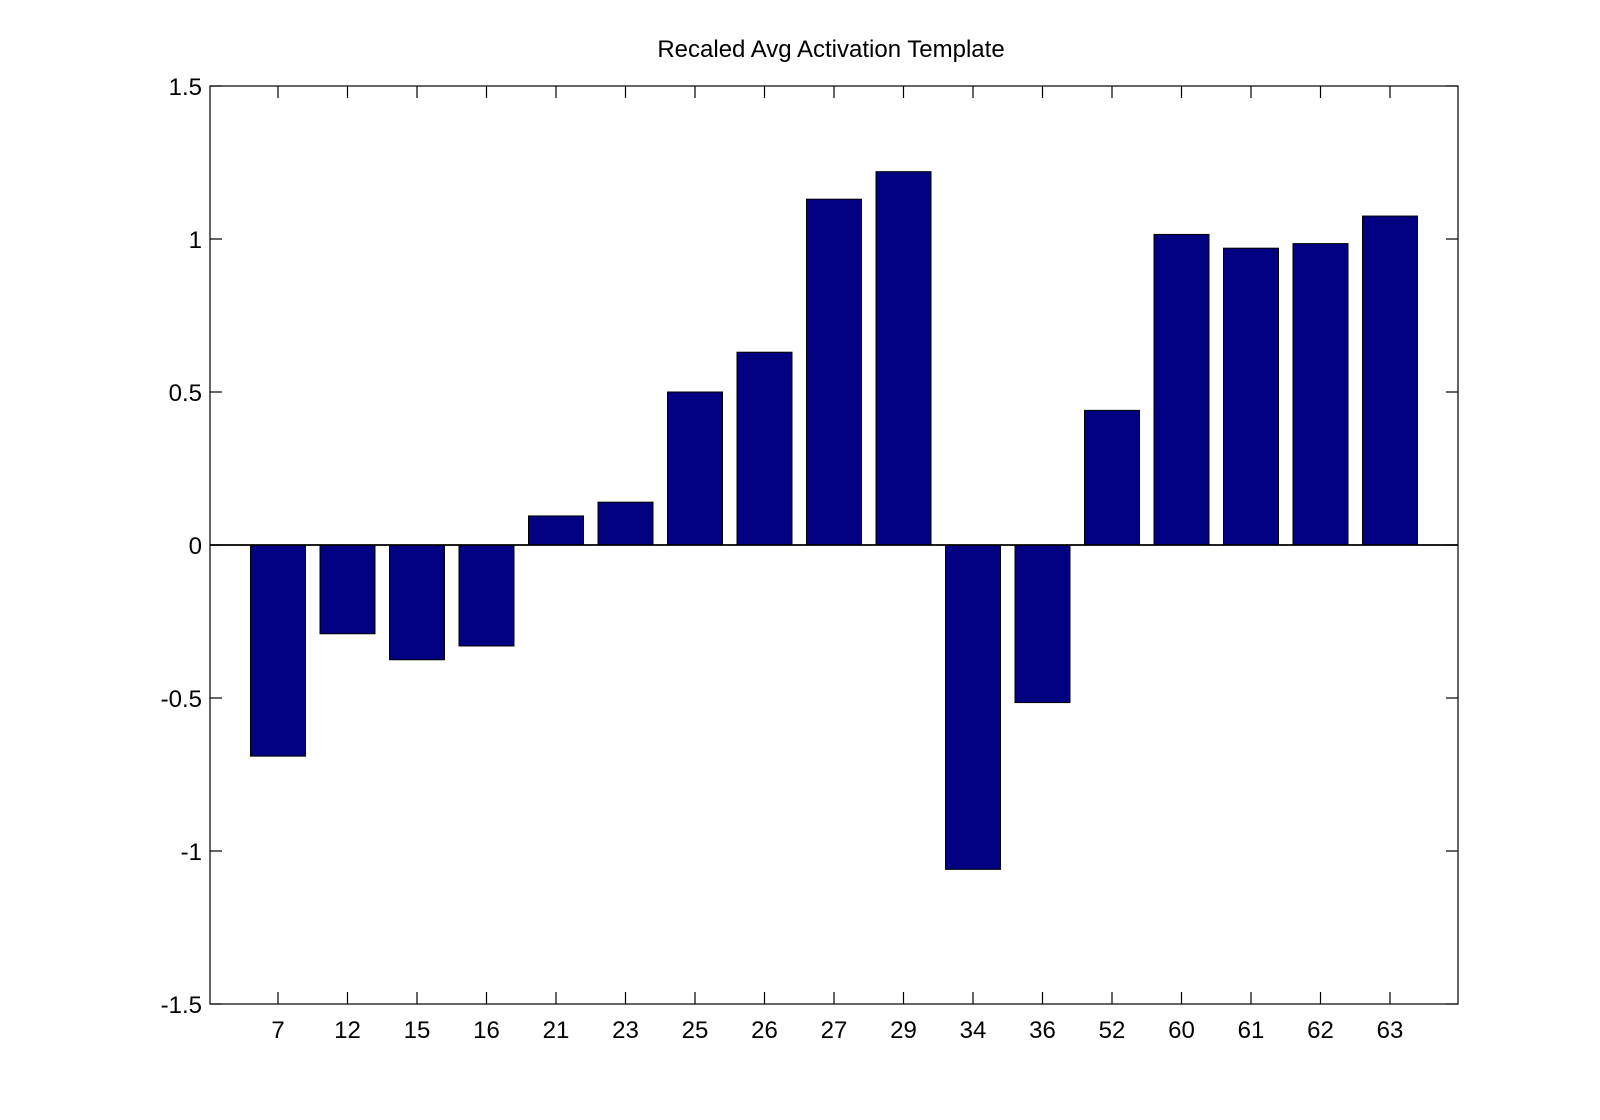 This screenshot has width=1600, height=1120. I want to click on y-tick-label: -1, so click(191, 852).